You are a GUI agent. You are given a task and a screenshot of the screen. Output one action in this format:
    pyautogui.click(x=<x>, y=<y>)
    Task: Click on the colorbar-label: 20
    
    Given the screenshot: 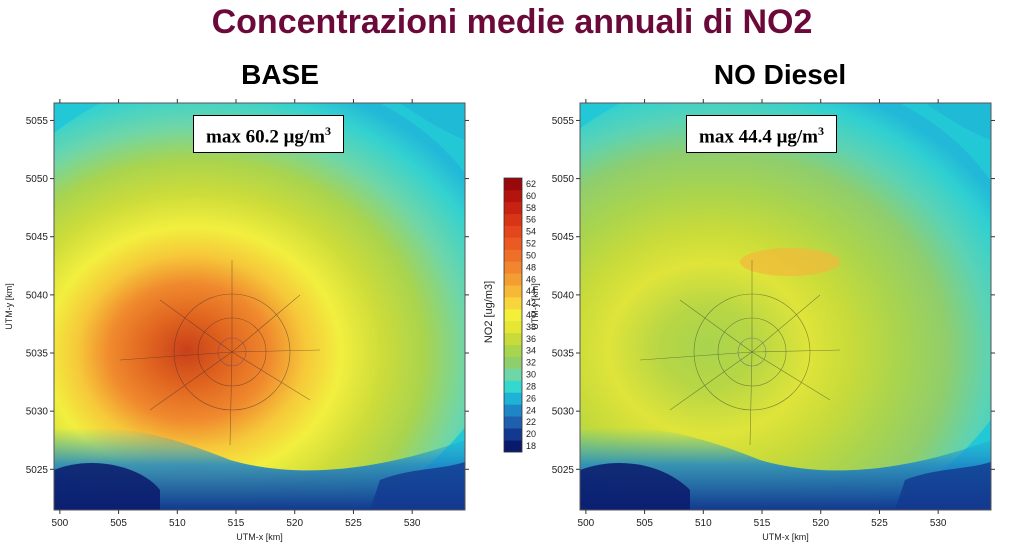 What is the action you would take?
    pyautogui.click(x=531, y=434)
    